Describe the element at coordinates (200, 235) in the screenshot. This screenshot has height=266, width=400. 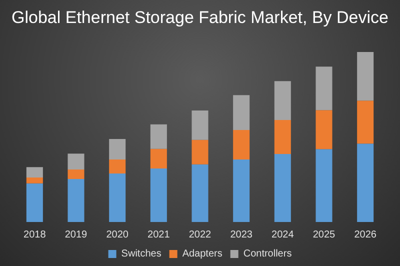
I see `x-tick-label: 2022` at that location.